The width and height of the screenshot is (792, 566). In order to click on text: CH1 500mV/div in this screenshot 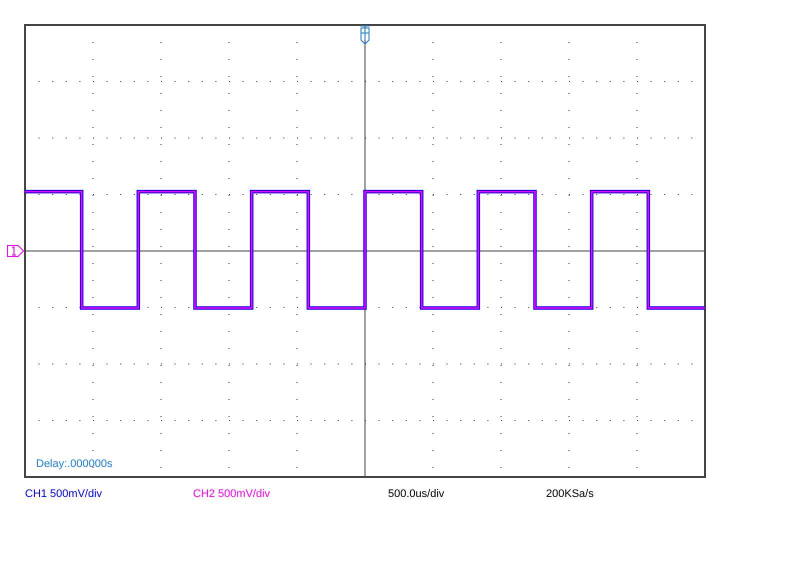, I will do `click(63, 494)`.